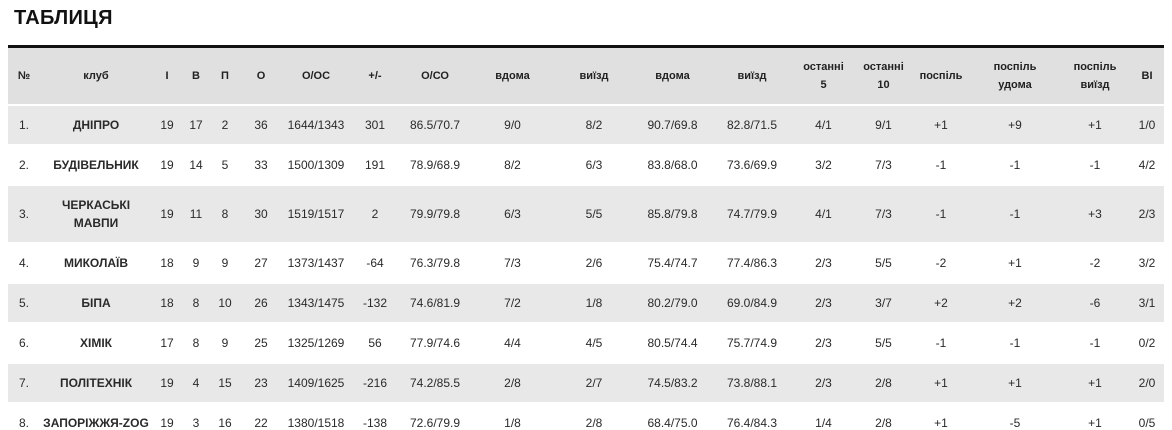  What do you see at coordinates (435, 303) in the screenshot?
I see `stat-cell: 74.6/81.9` at bounding box center [435, 303].